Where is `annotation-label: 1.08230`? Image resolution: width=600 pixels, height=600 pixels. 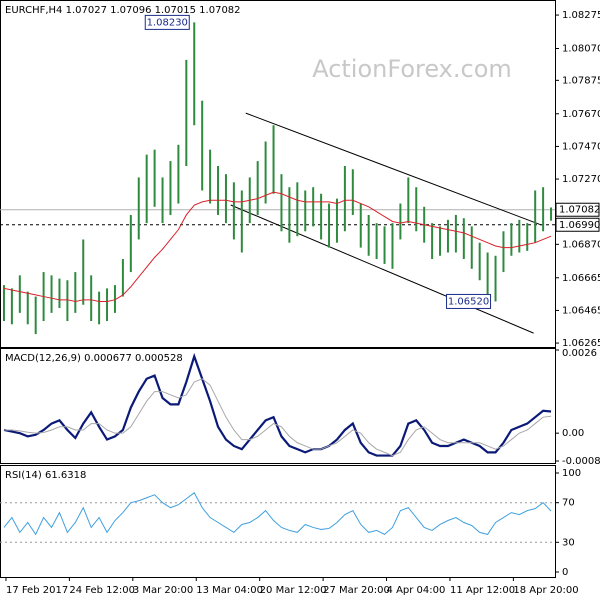 annotation-label: 1.08230 is located at coordinates (167, 22).